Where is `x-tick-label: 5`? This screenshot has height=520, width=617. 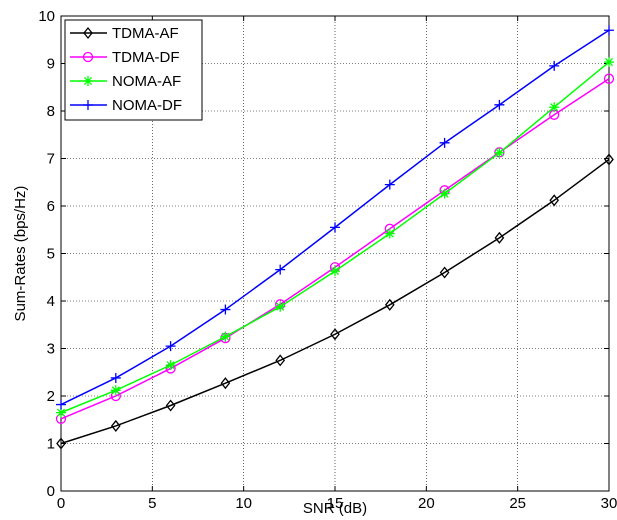 x-tick-label: 5 is located at coordinates (152, 503).